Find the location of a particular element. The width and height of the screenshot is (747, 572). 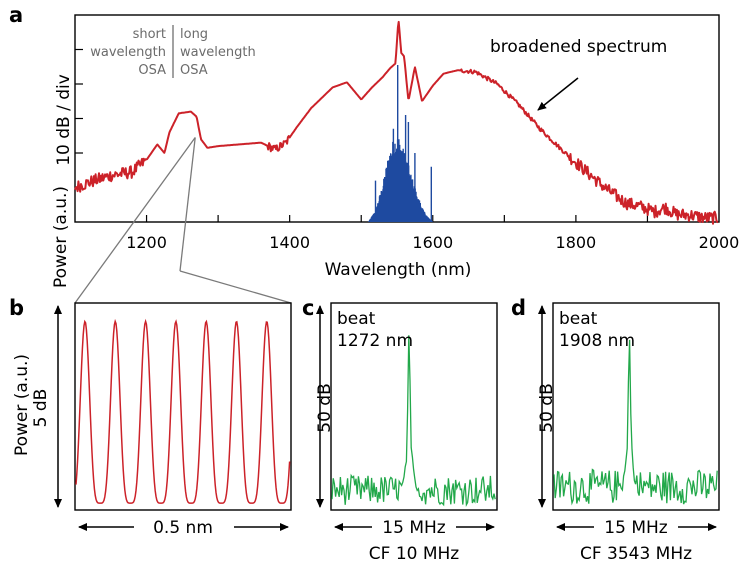

osa-long-line: long is located at coordinates (194, 34).